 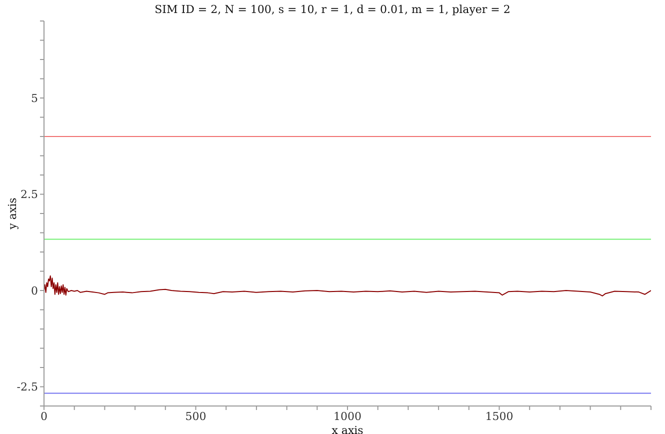 What do you see at coordinates (12, 213) in the screenshot?
I see `y-axis-title: y axis` at bounding box center [12, 213].